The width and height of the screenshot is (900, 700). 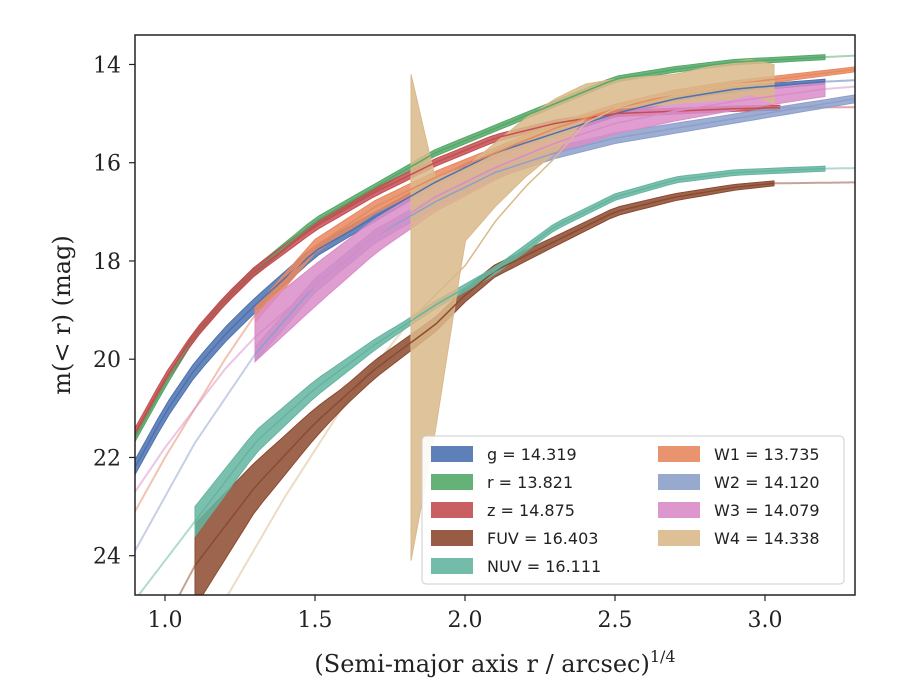 I want to click on y-tick-label: 24, so click(x=107, y=557).